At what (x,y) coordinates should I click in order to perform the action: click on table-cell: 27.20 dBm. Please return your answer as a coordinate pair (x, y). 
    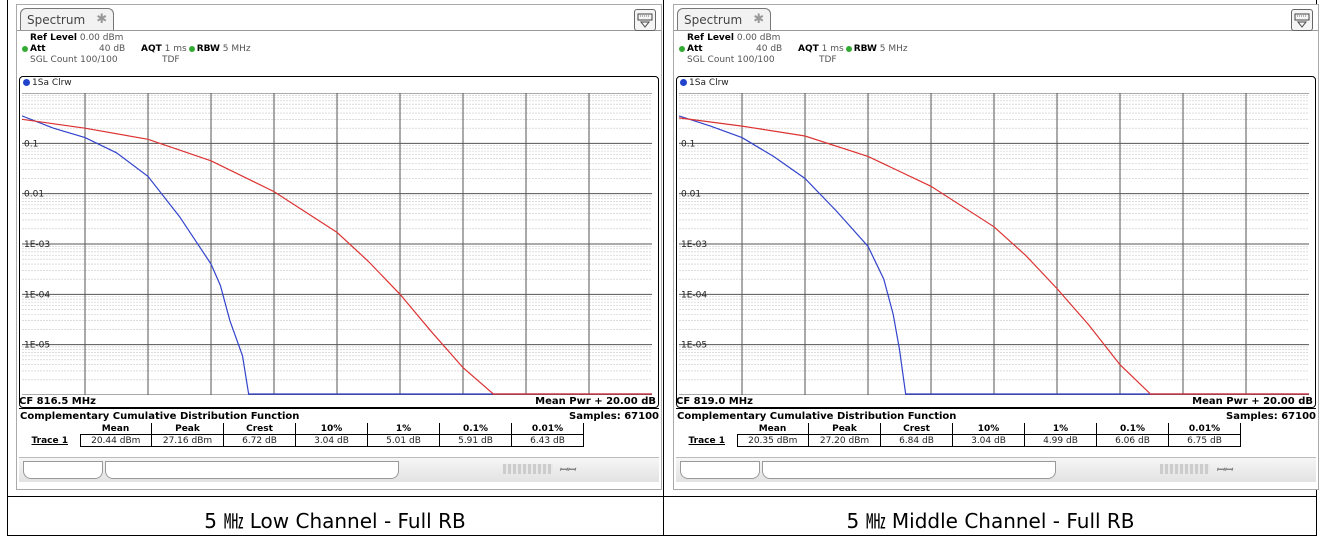
    Looking at the image, I should click on (844, 440).